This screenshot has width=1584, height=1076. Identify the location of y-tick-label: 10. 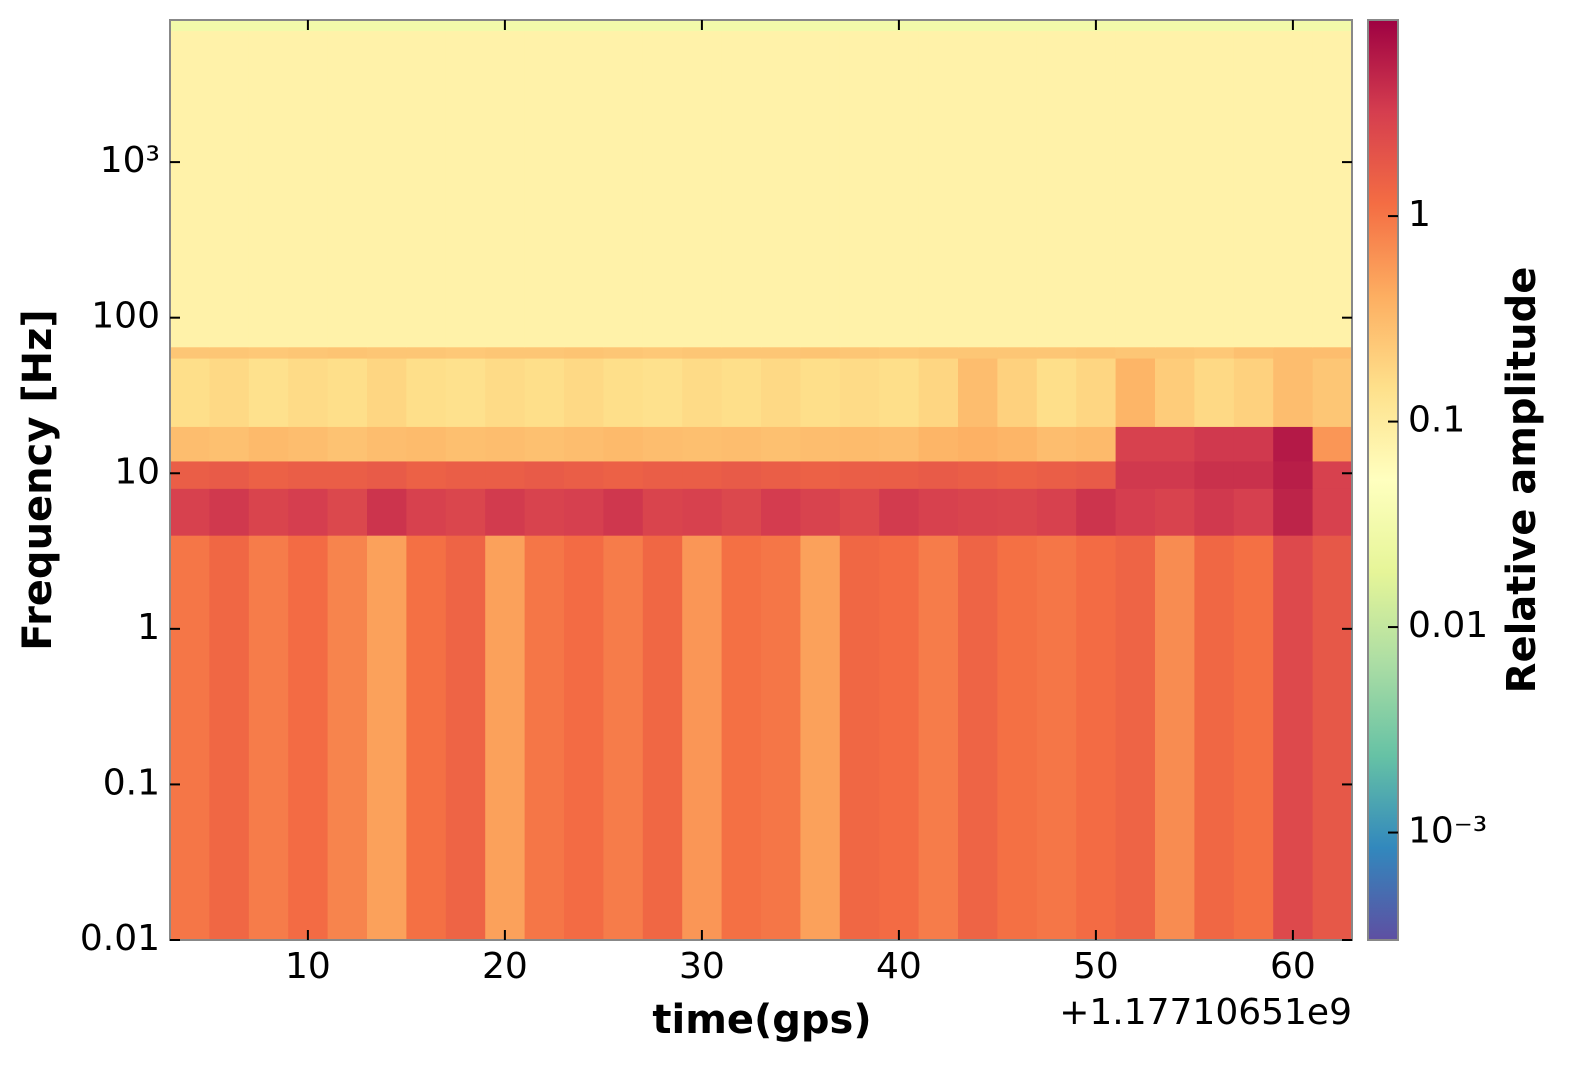
(137, 471).